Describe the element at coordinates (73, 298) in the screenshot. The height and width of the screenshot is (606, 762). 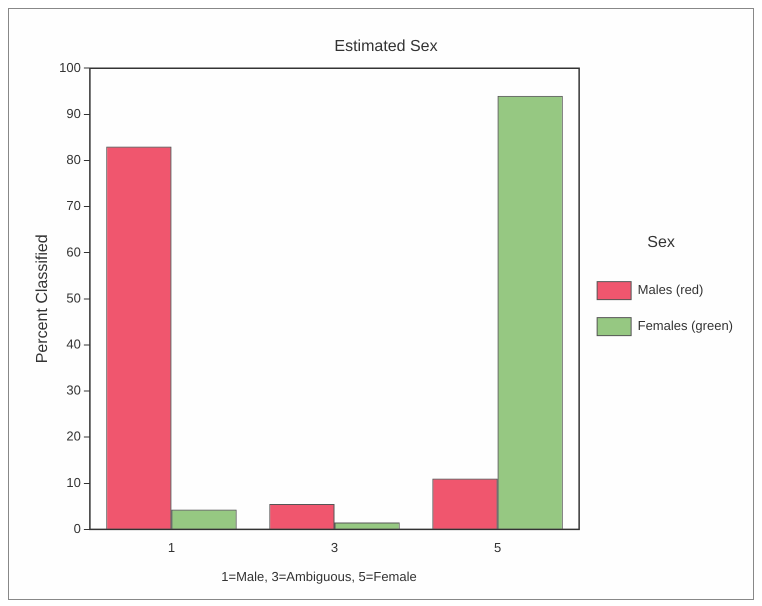
I see `y-tick-label: 50` at that location.